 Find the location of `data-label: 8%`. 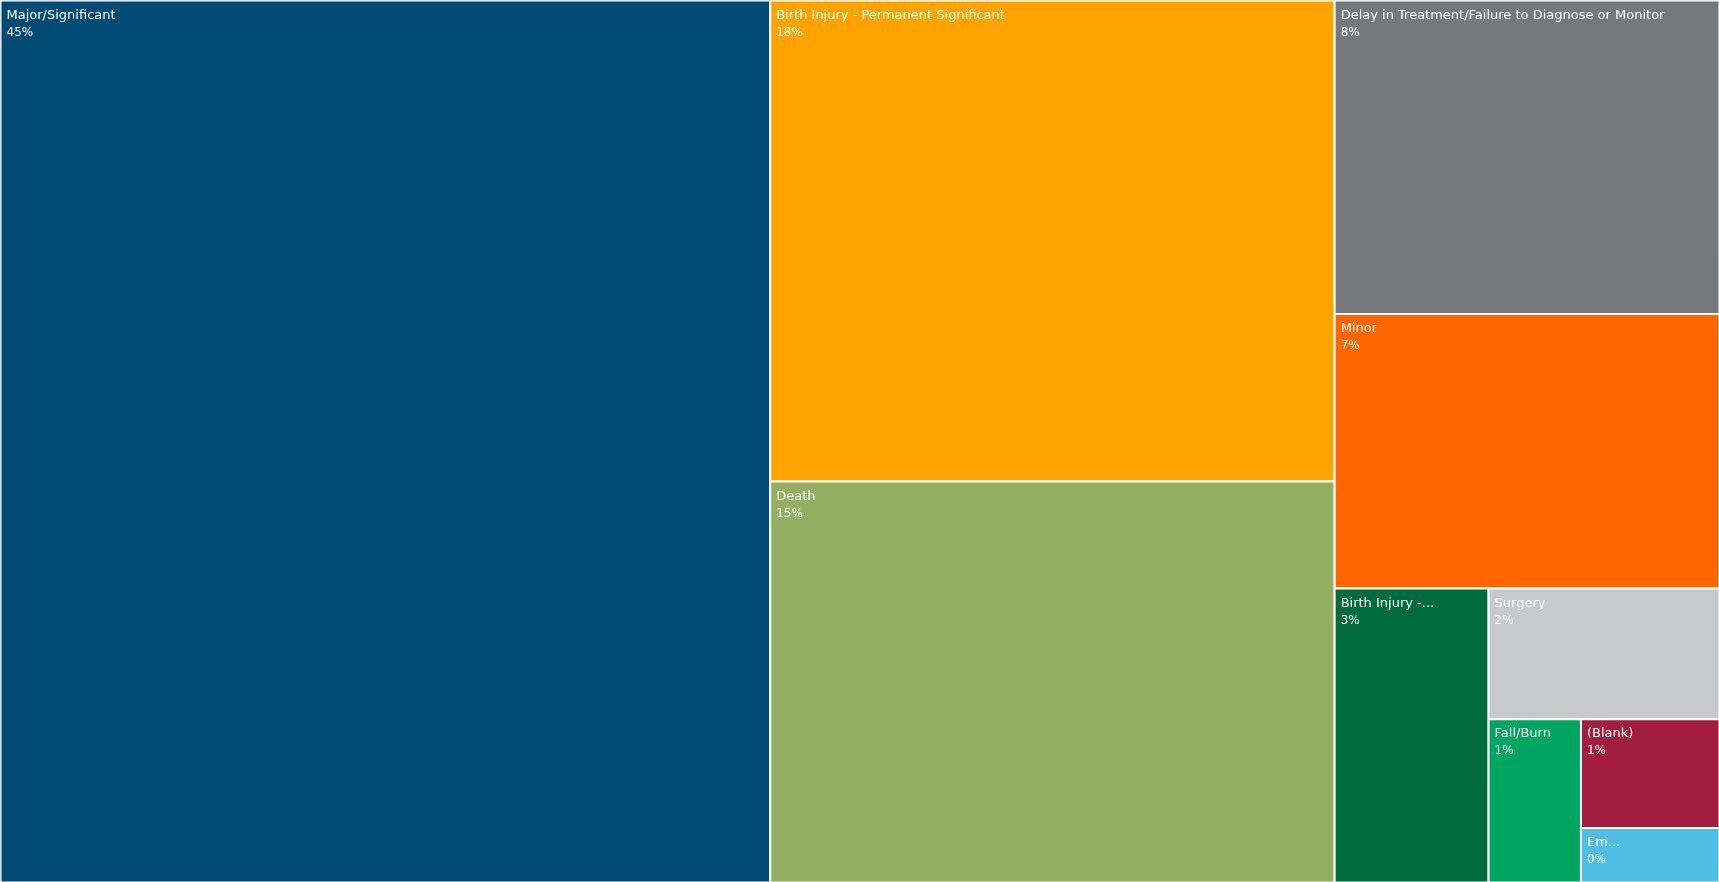

data-label: 8% is located at coordinates (1350, 31).